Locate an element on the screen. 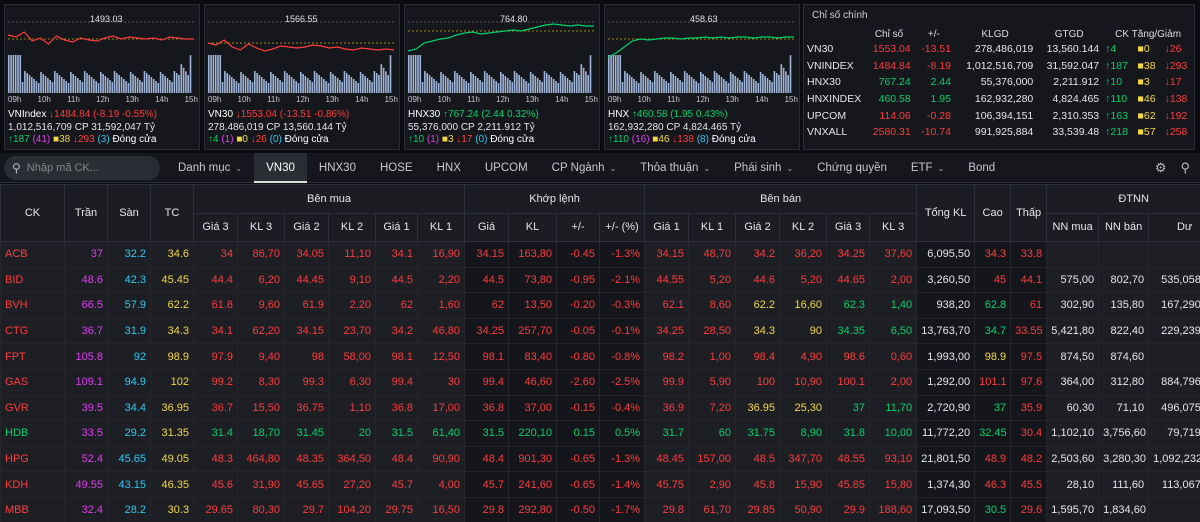 The width and height of the screenshot is (1200, 522). ask-cell: 34.3 is located at coordinates (758, 331).